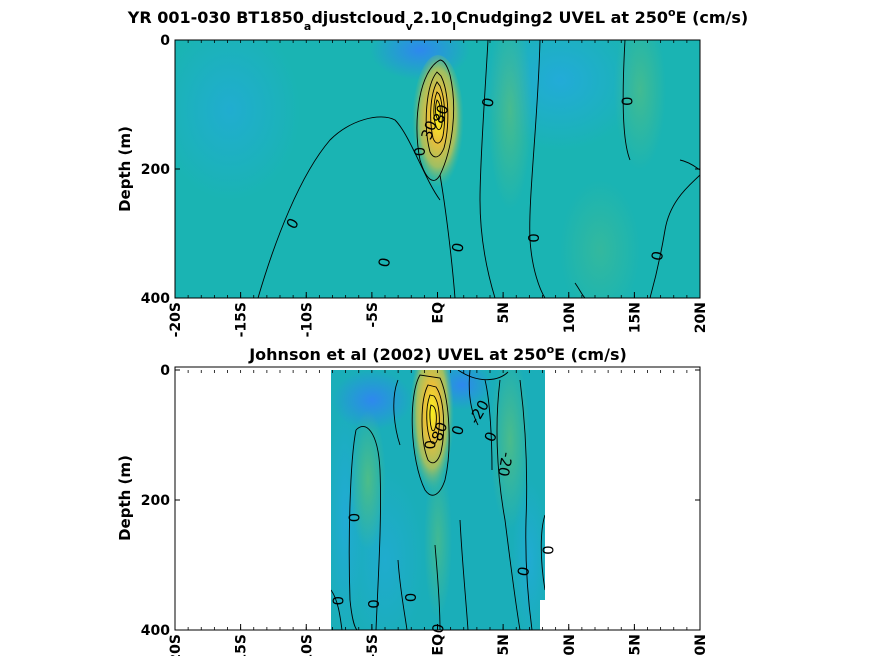 This screenshot has width=875, height=656. What do you see at coordinates (125, 498) in the screenshot?
I see `bottom-y-axis-label: Depth (m)` at bounding box center [125, 498].